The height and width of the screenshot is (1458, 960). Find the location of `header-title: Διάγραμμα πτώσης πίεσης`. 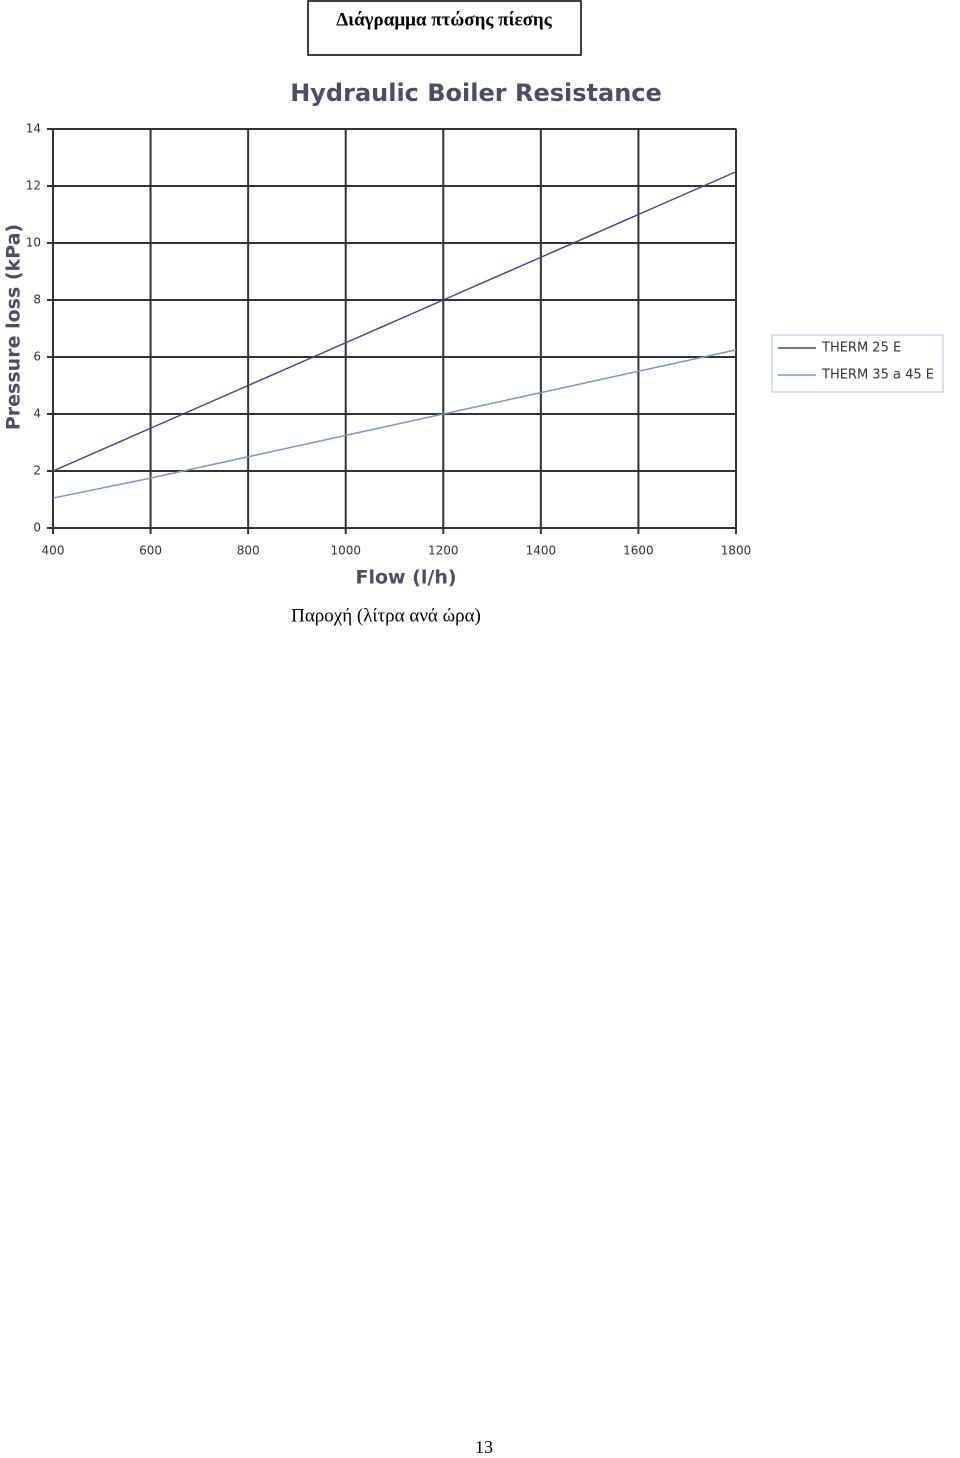

header-title: Διάγραμμα πτώσης πίεσης is located at coordinates (444, 19).